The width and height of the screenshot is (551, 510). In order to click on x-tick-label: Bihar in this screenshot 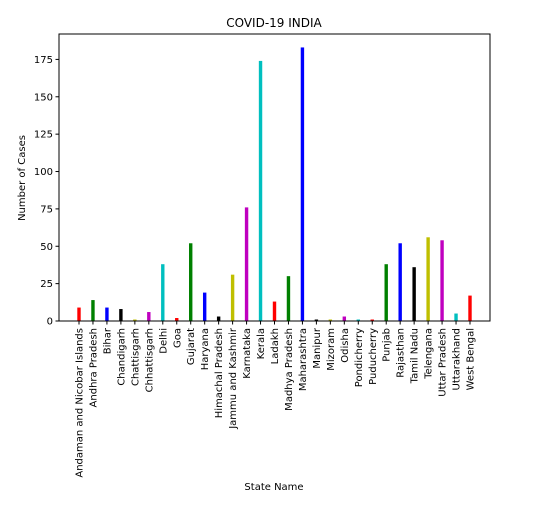, I will do `click(107, 340)`.